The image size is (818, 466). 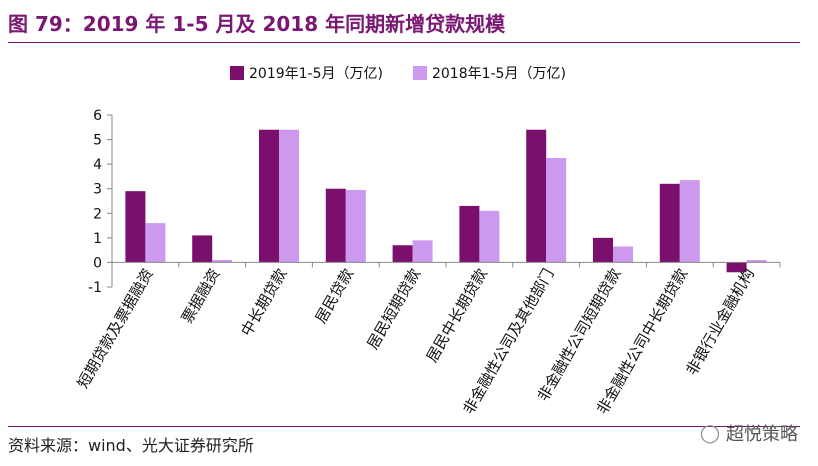 I want to click on x-tick-label: 非银行业金融机构, so click(x=720, y=321).